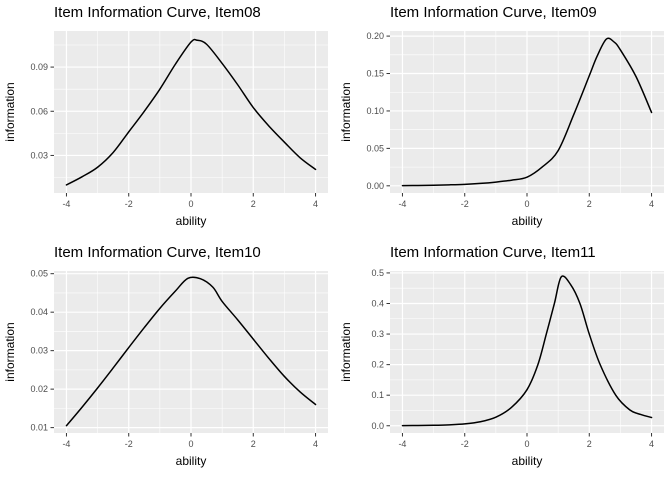  I want to click on y-tick-label: 0.01, so click(39, 428).